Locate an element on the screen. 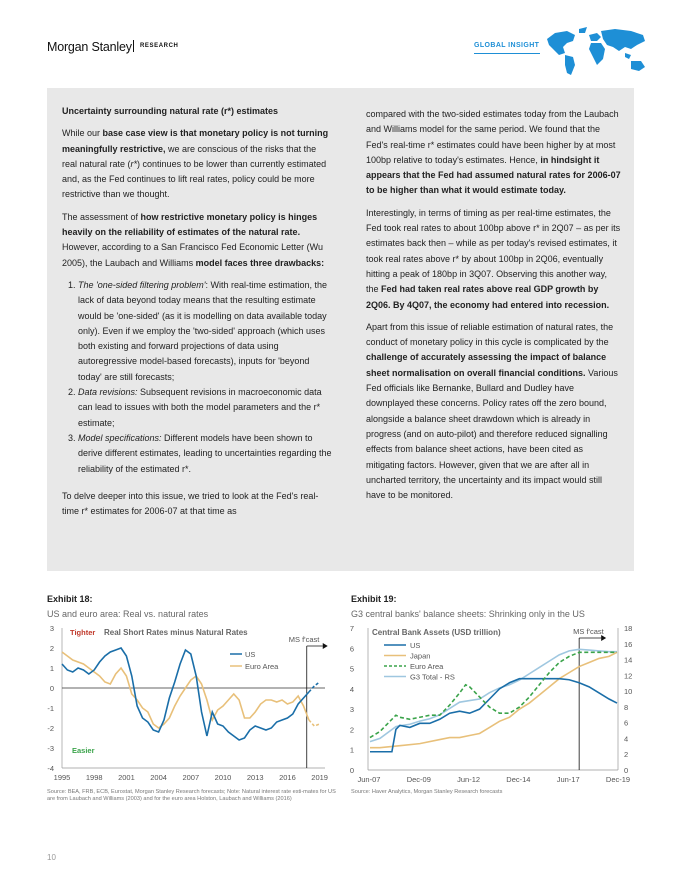  y-right-tick-label: 16 is located at coordinates (628, 644).